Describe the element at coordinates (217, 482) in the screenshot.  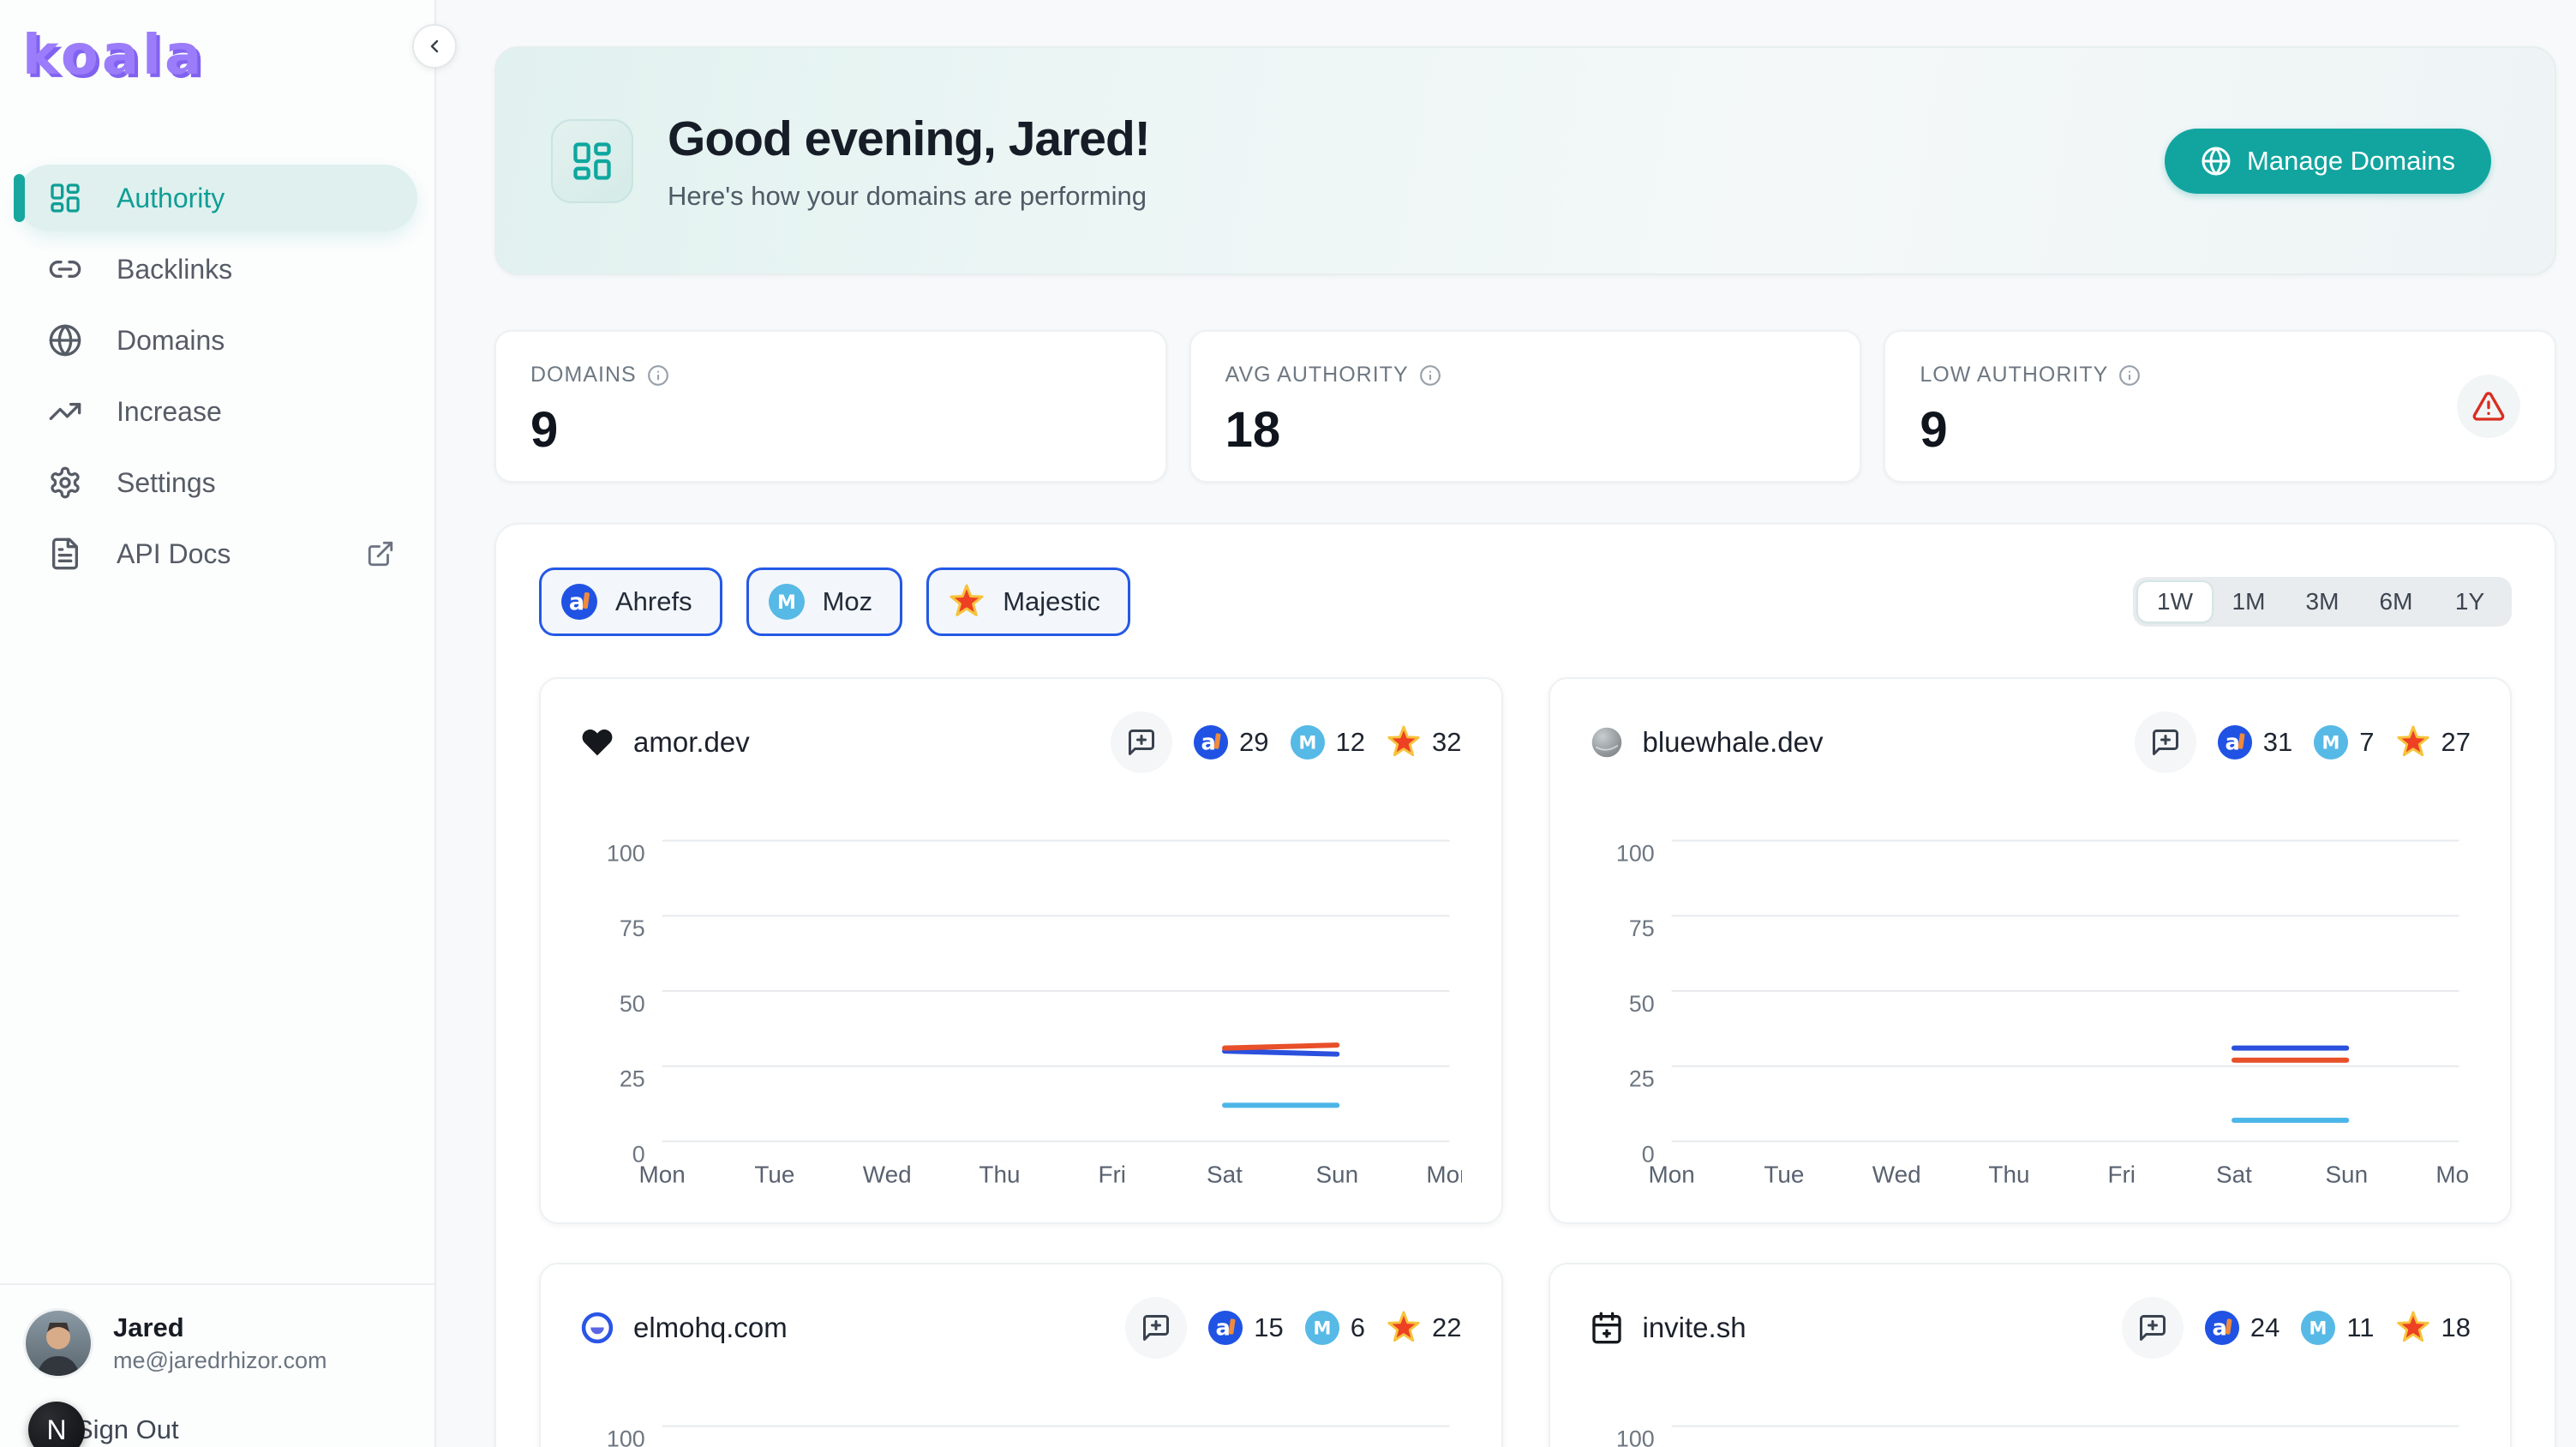
I see `sidebar-item-settings: Settings` at that location.